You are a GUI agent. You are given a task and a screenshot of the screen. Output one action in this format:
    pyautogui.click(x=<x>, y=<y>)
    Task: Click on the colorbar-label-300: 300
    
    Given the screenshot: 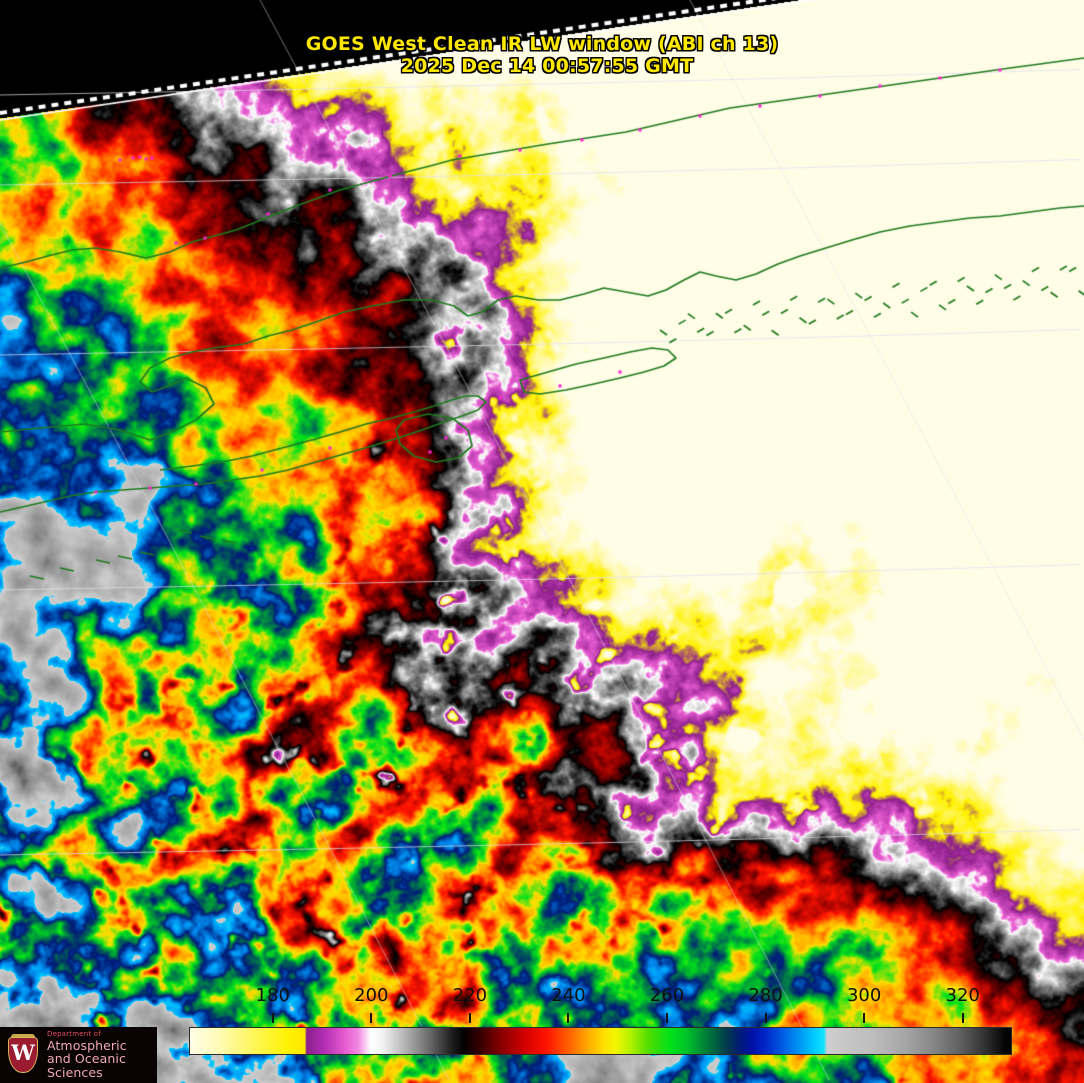 What is the action you would take?
    pyautogui.click(x=864, y=995)
    